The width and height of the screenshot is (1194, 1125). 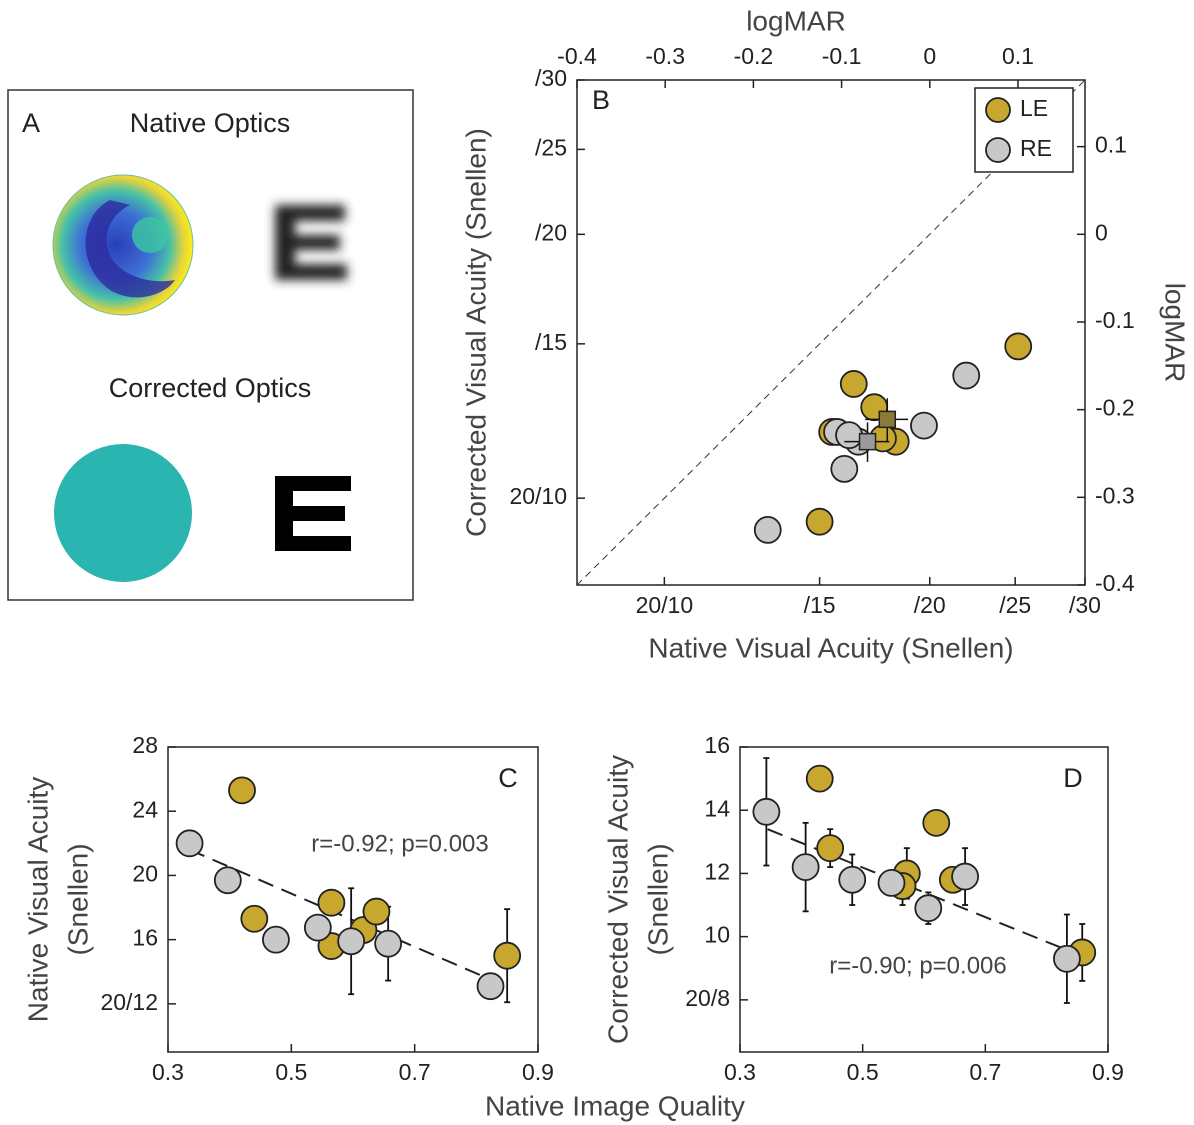 What do you see at coordinates (1175, 333) in the screenshot?
I see `y2-axis-label: logMAR` at bounding box center [1175, 333].